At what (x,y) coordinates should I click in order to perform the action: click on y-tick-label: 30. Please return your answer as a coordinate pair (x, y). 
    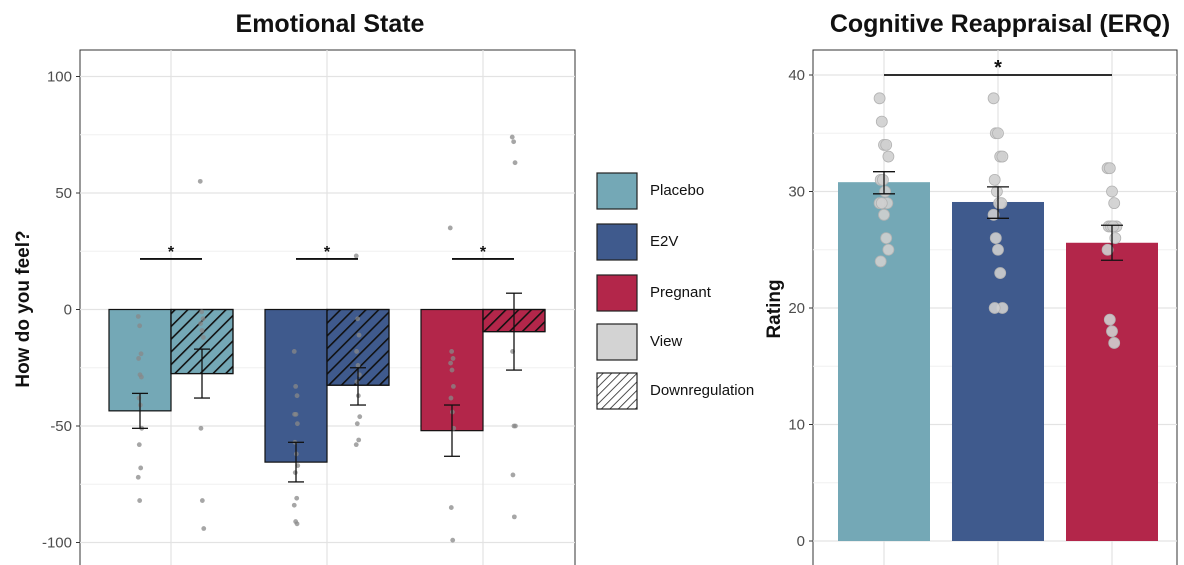
    Looking at the image, I should click on (796, 192).